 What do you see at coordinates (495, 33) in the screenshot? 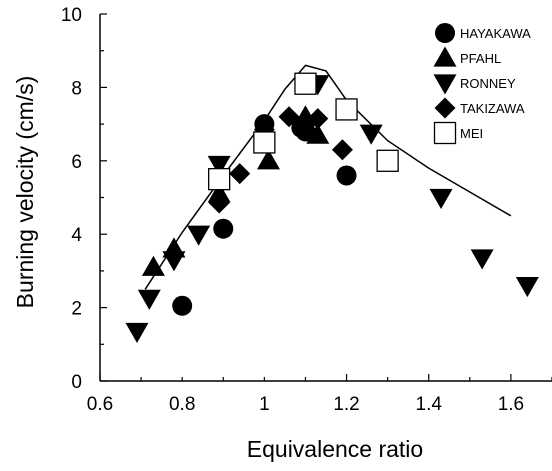
I see `legend-label-hayakawa: HAYAKAWA` at bounding box center [495, 33].